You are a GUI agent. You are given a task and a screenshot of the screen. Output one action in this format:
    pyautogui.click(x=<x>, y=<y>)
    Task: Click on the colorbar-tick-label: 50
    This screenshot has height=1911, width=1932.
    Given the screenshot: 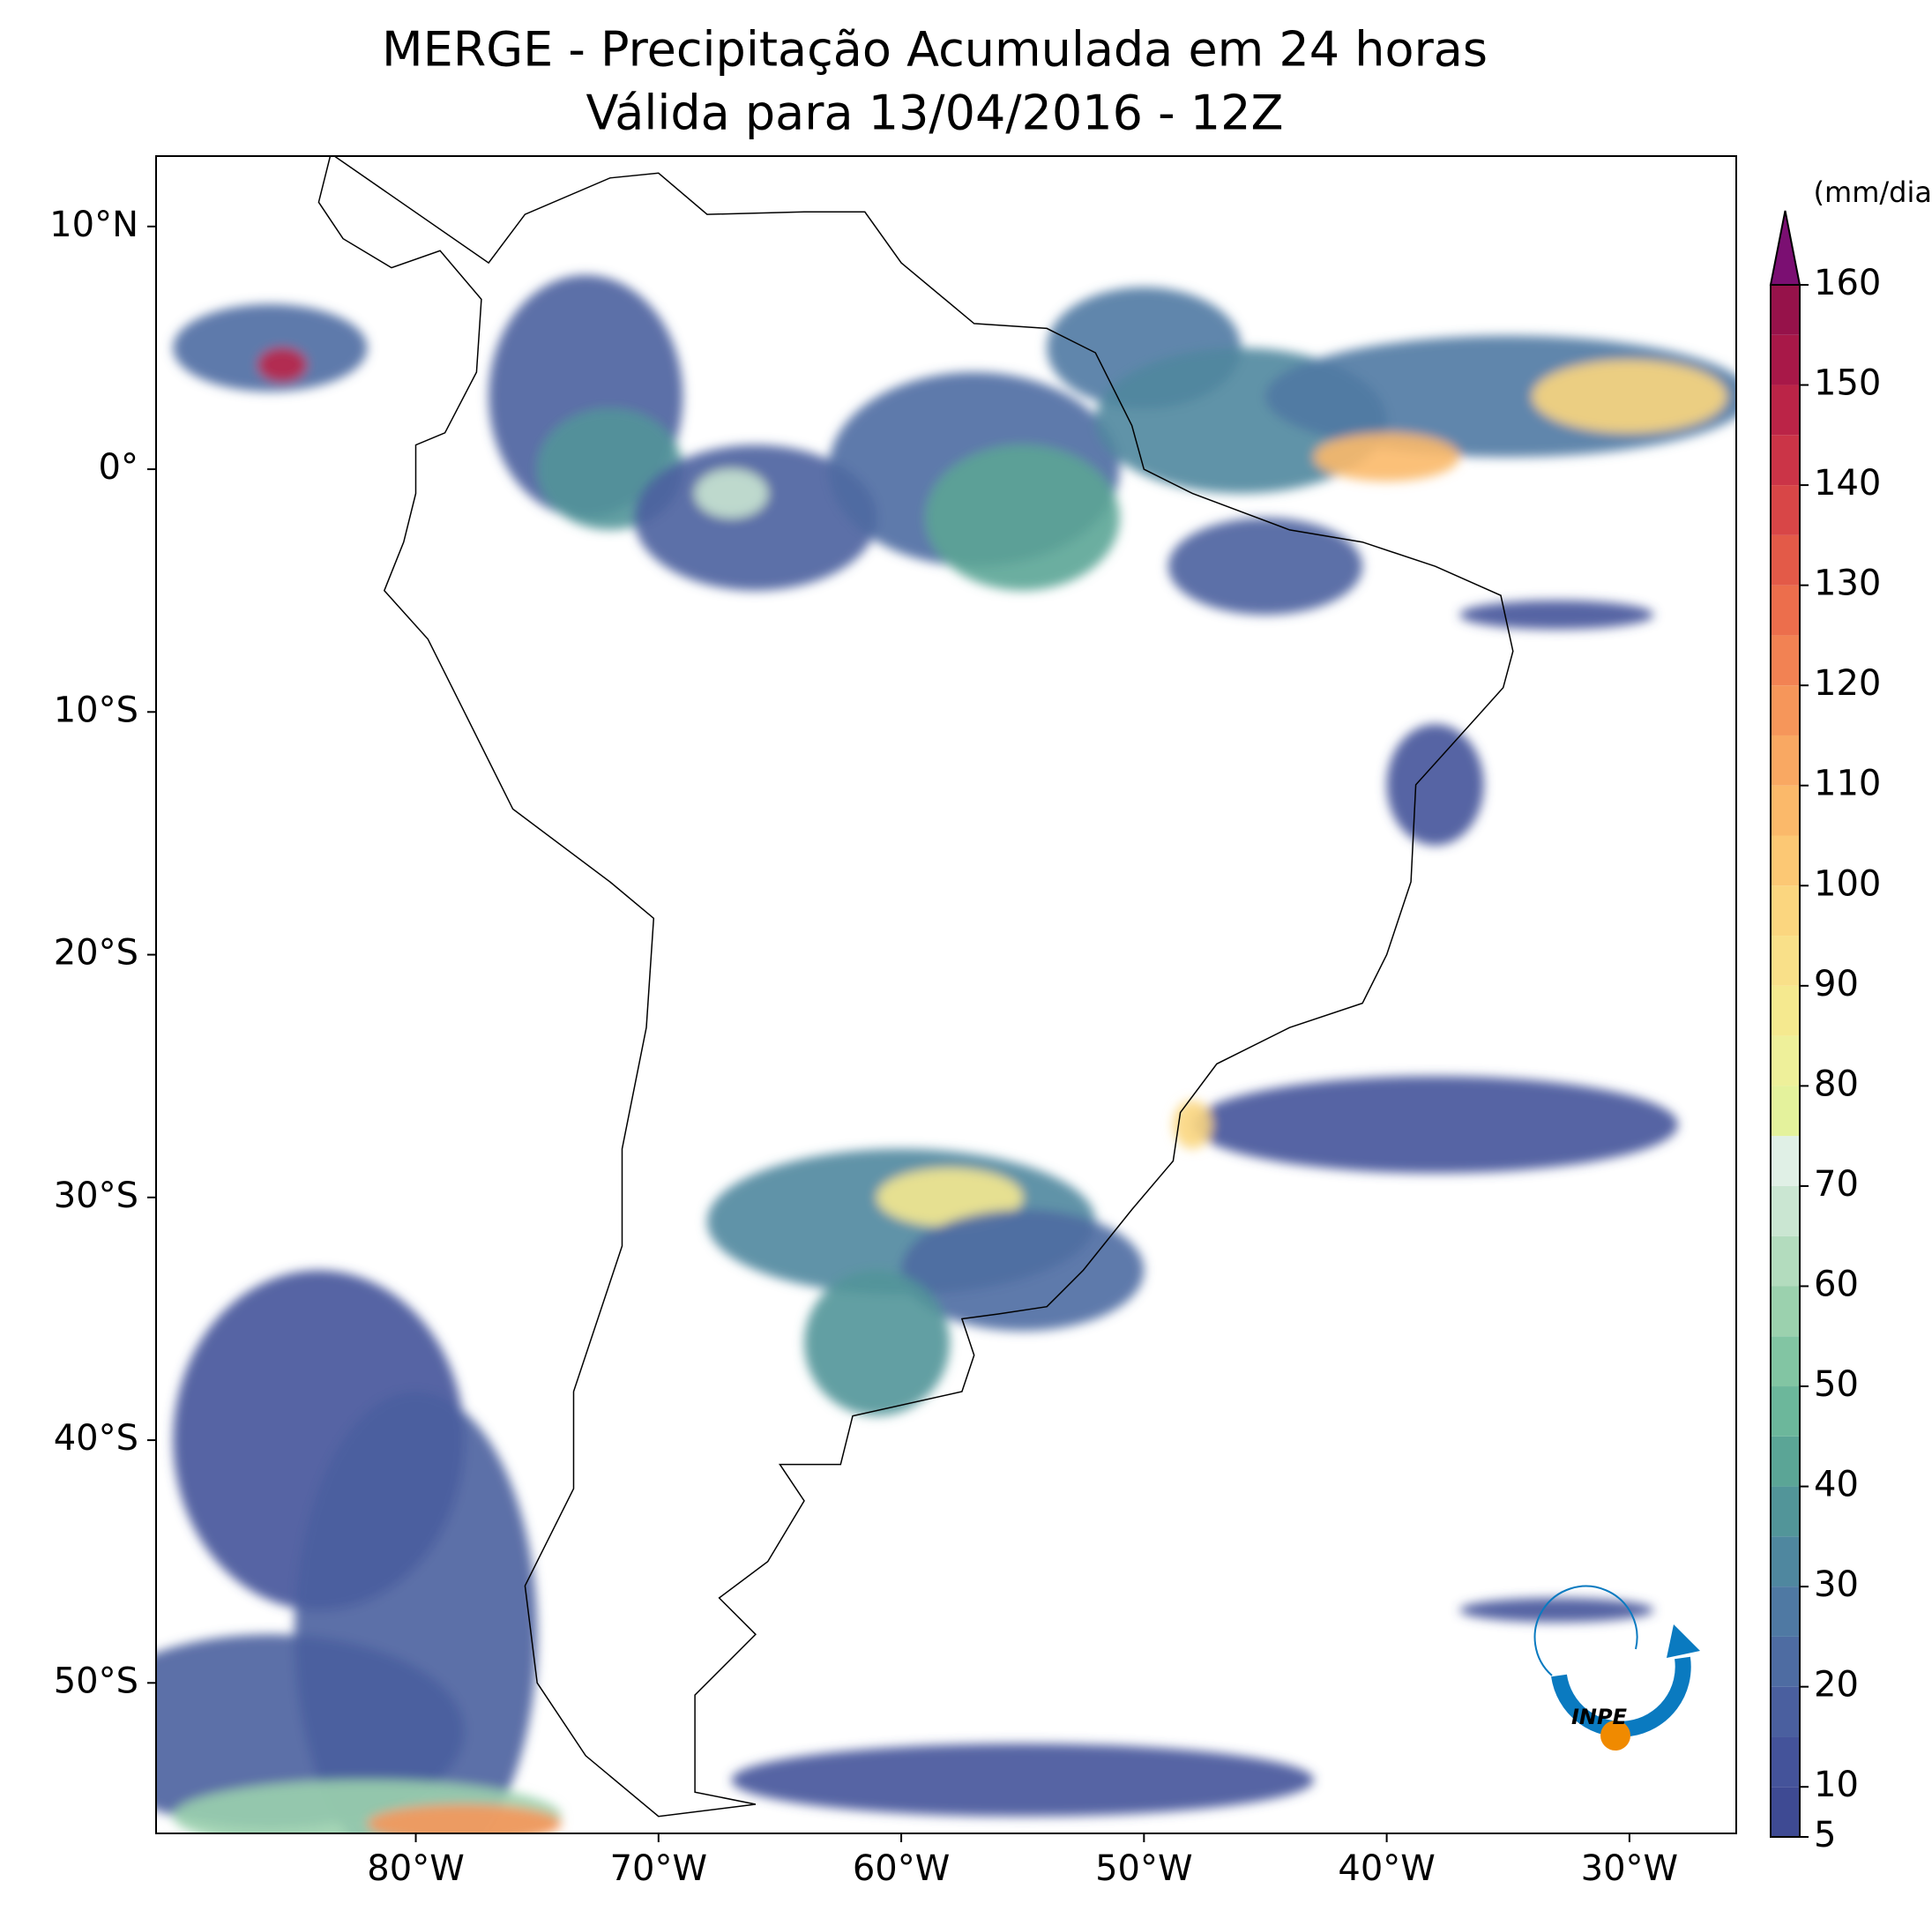 What is the action you would take?
    pyautogui.click(x=1836, y=1385)
    